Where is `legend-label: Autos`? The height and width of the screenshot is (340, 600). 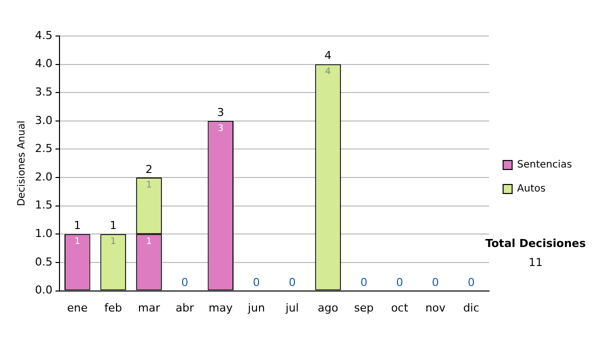 legend-label: Autos is located at coordinates (531, 189).